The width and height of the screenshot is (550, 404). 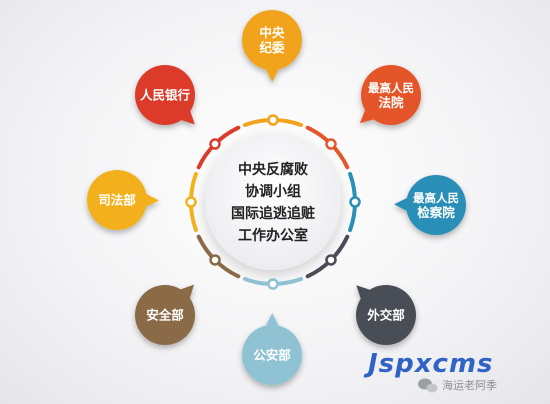 What do you see at coordinates (428, 364) in the screenshot?
I see `watermark-logo: Jspxcms` at bounding box center [428, 364].